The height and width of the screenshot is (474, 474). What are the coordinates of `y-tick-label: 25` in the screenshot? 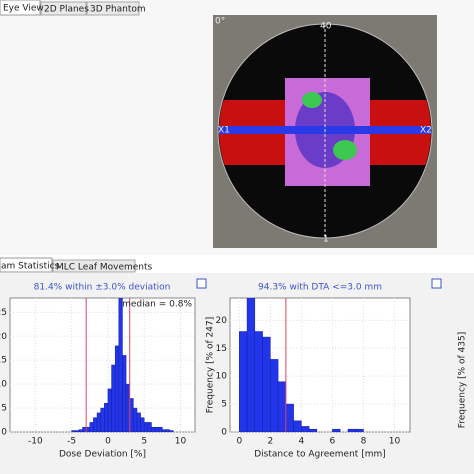 It's located at (3, 313).